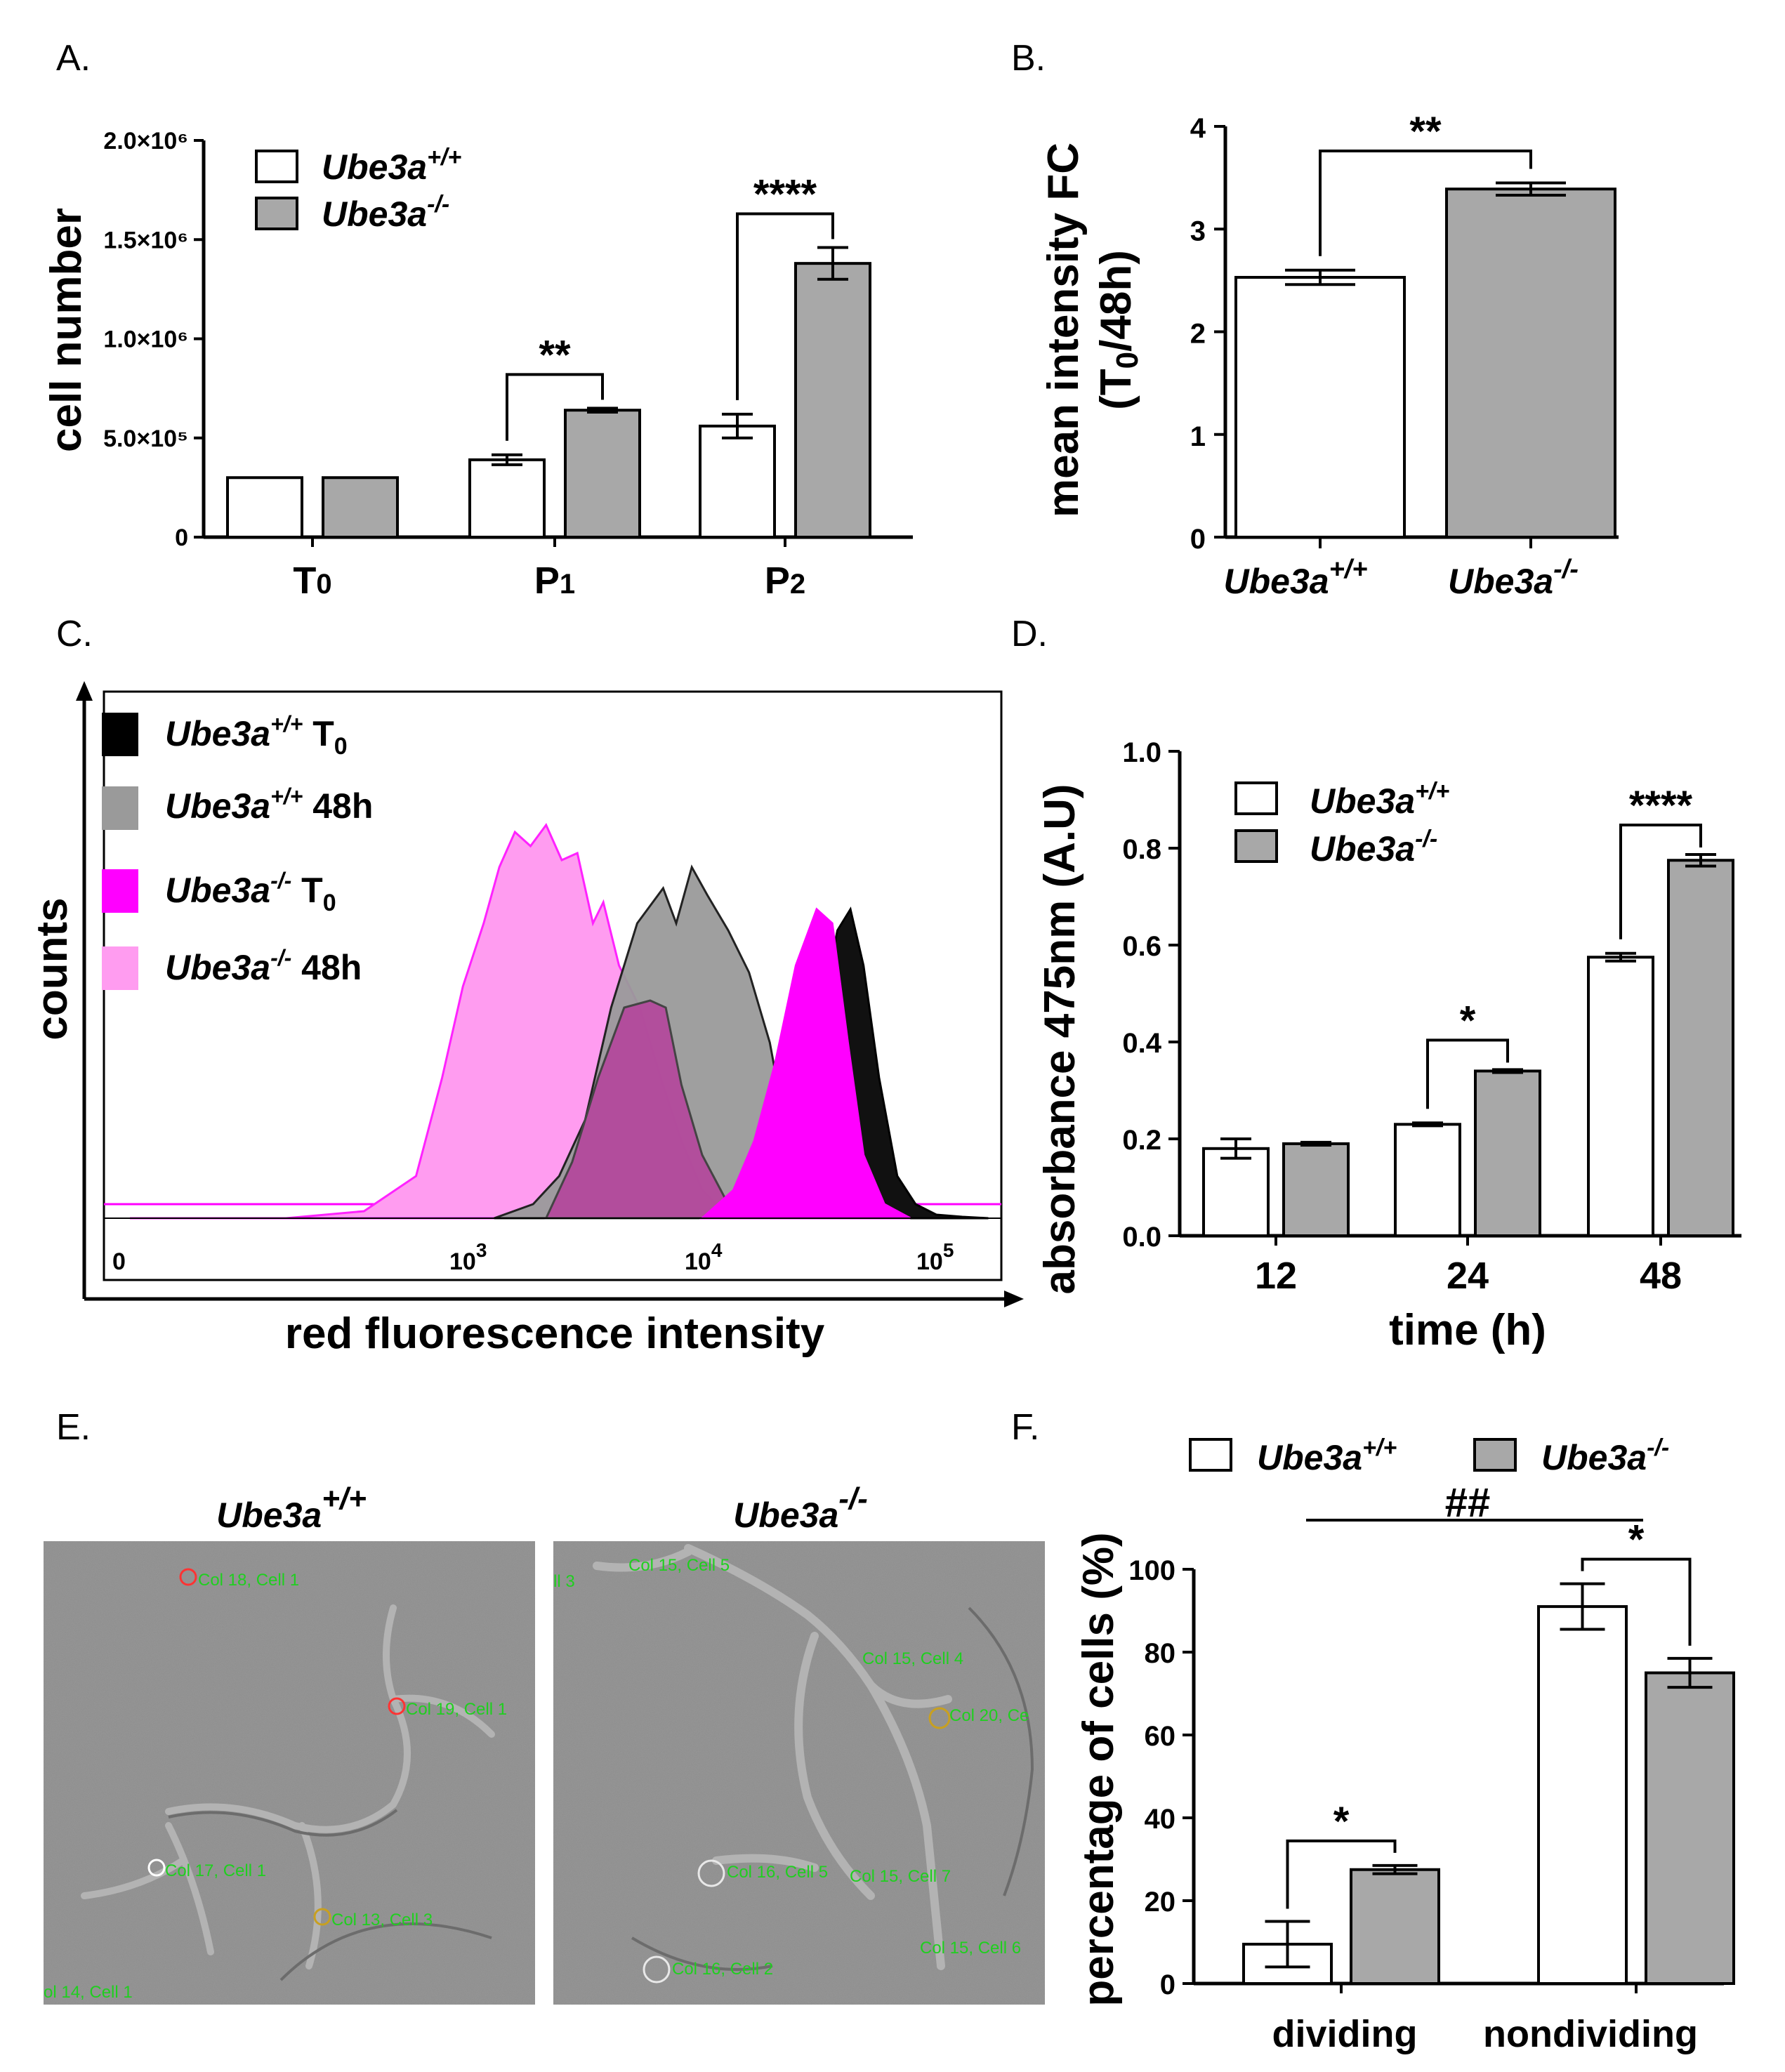 The height and width of the screenshot is (2072, 1785). I want to click on chart-b-bar-Ube3a+/+, so click(1320, 407).